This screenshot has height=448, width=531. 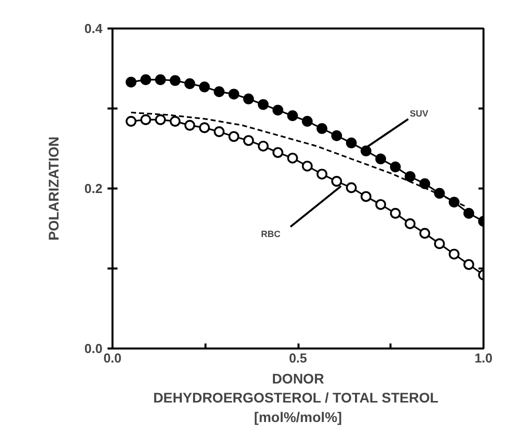 I want to click on y-tick-label: 0.0, so click(x=93, y=348).